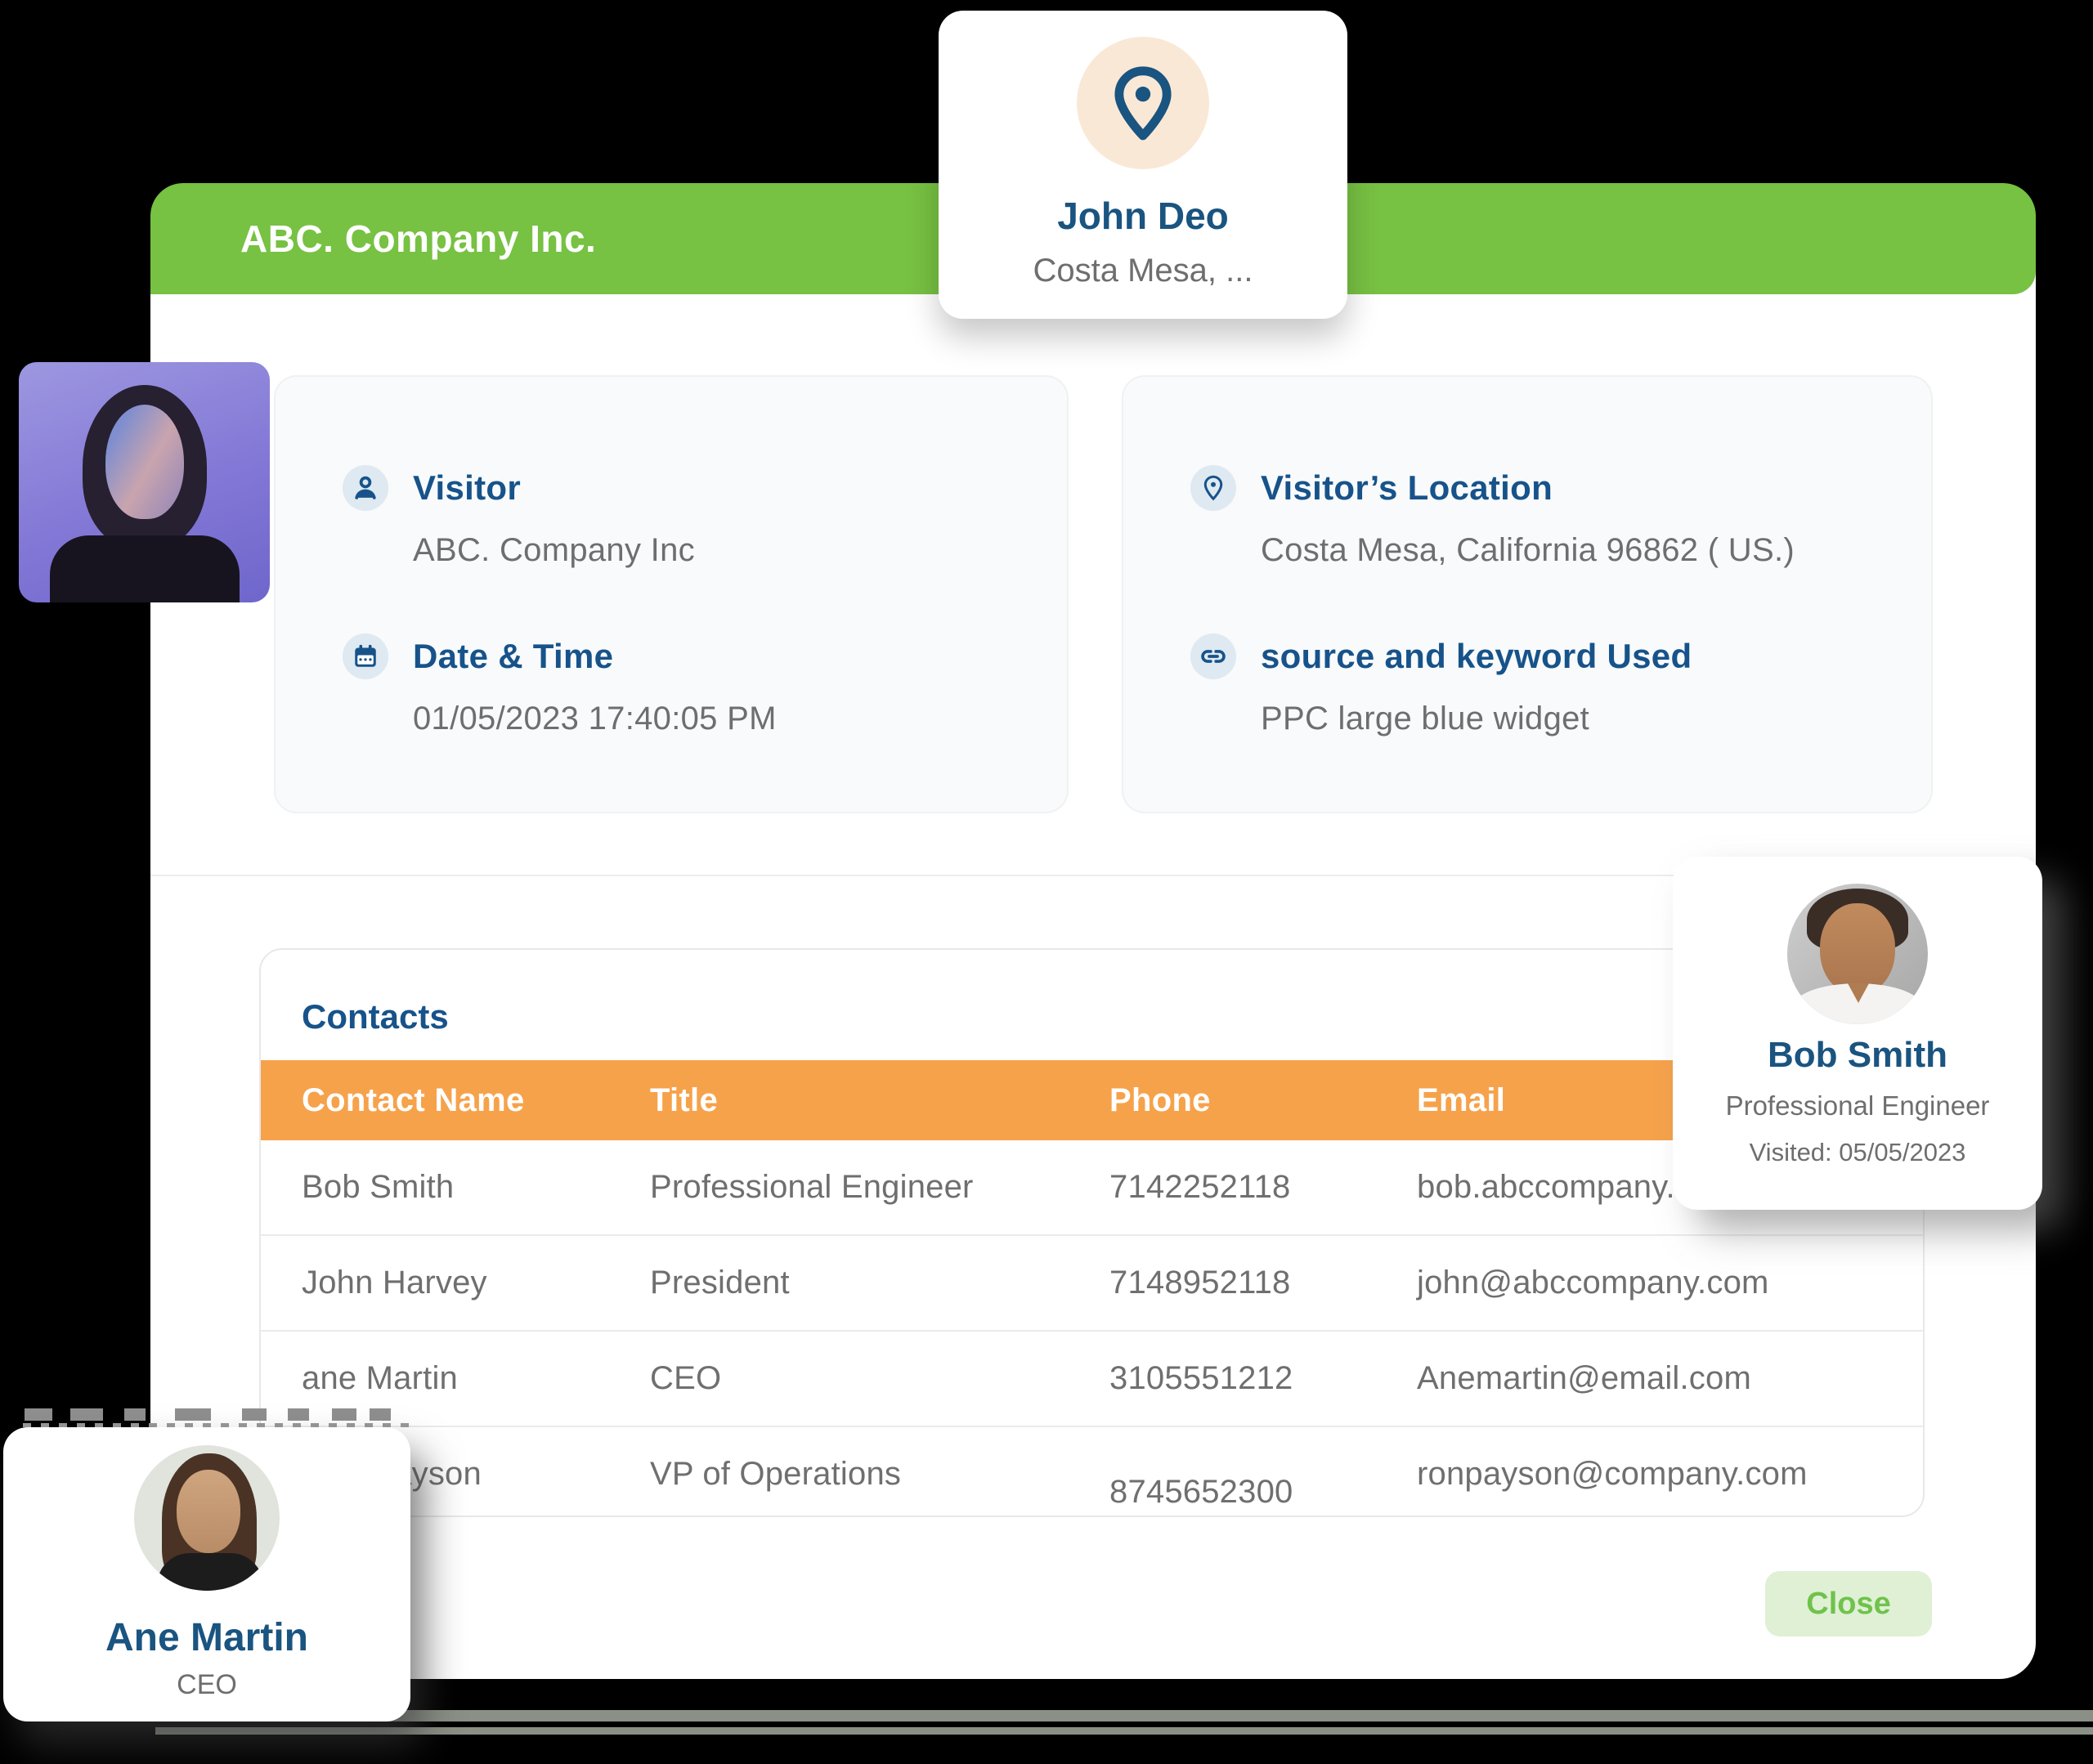  What do you see at coordinates (686, 1378) in the screenshot?
I see `cell-title: CEO` at bounding box center [686, 1378].